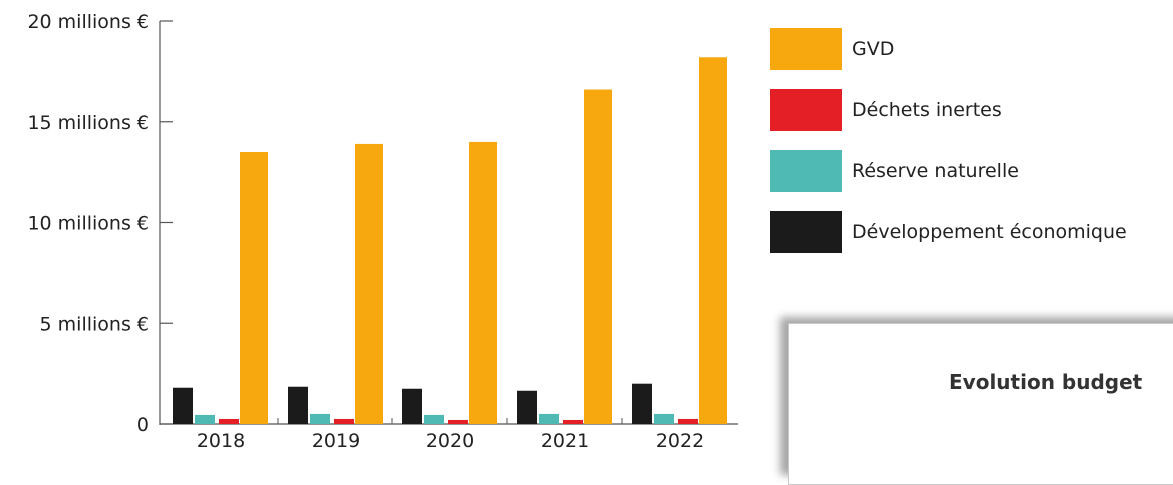 The image size is (1173, 485). I want to click on legend-item: Développement économique, so click(948, 231).